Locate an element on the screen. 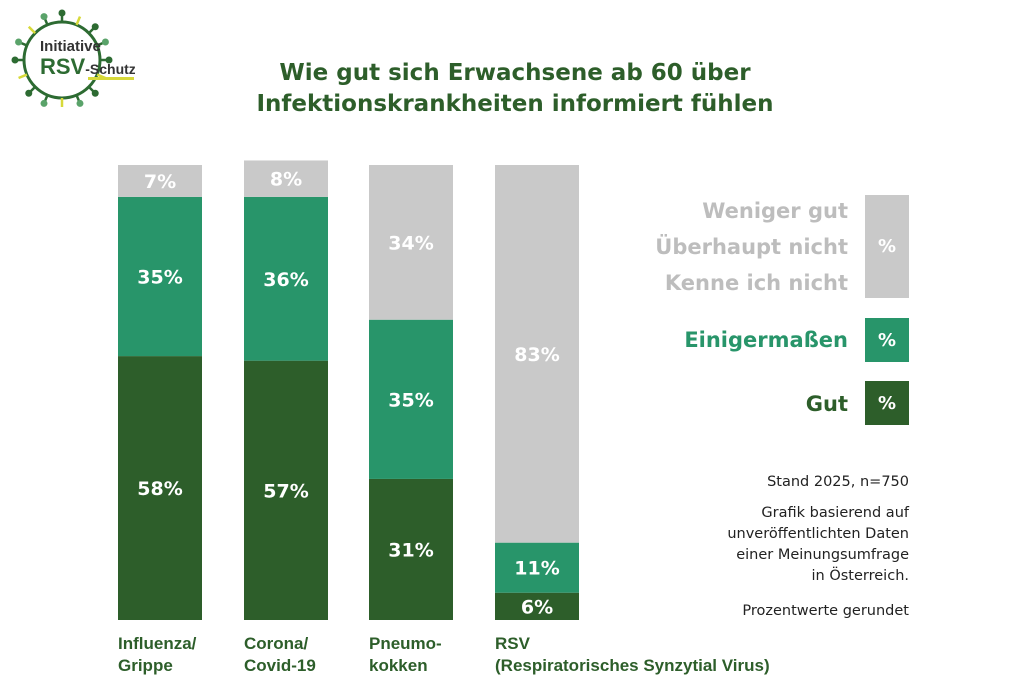 The image size is (1024, 683). svg-text: RSV-Schutz is located at coordinates (87, 66).